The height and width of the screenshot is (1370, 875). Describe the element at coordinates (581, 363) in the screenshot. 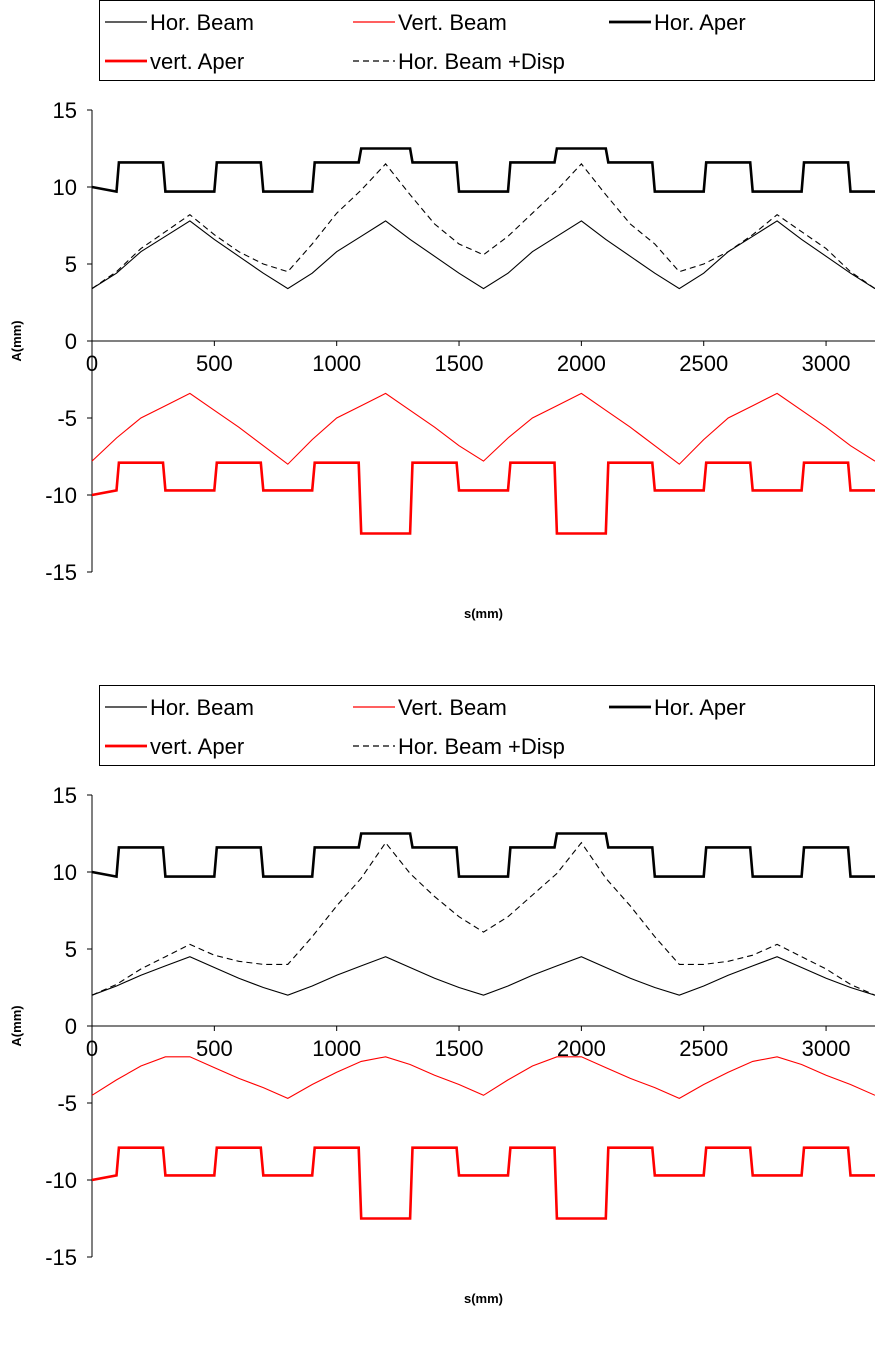

I see `x-tick-label: 2000` at that location.